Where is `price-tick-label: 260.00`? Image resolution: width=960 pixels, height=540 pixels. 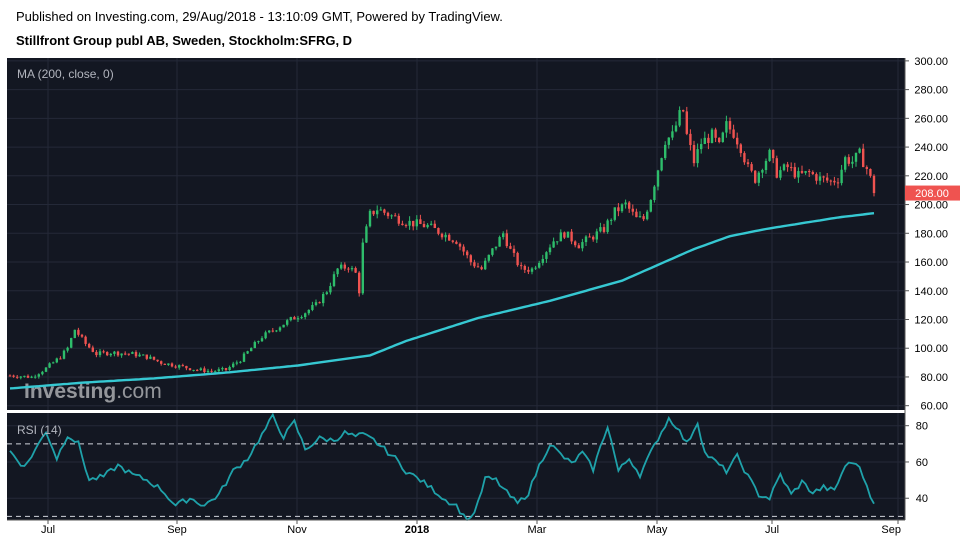 price-tick-label: 260.00 is located at coordinates (931, 119).